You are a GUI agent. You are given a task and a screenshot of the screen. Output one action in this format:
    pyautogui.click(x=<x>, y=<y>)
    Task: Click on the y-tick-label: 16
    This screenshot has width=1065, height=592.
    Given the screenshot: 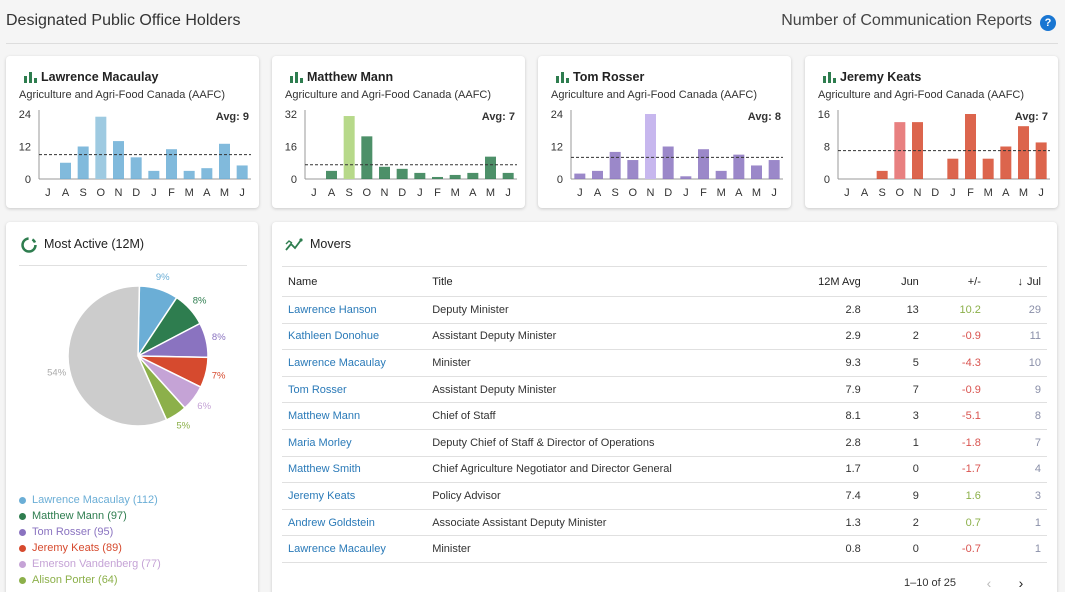 What is the action you would take?
    pyautogui.click(x=291, y=148)
    